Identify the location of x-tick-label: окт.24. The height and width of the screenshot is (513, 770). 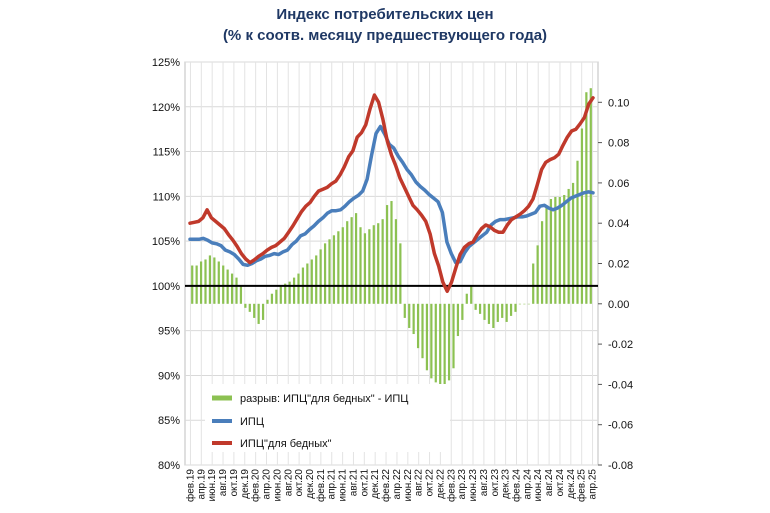
(560, 483).